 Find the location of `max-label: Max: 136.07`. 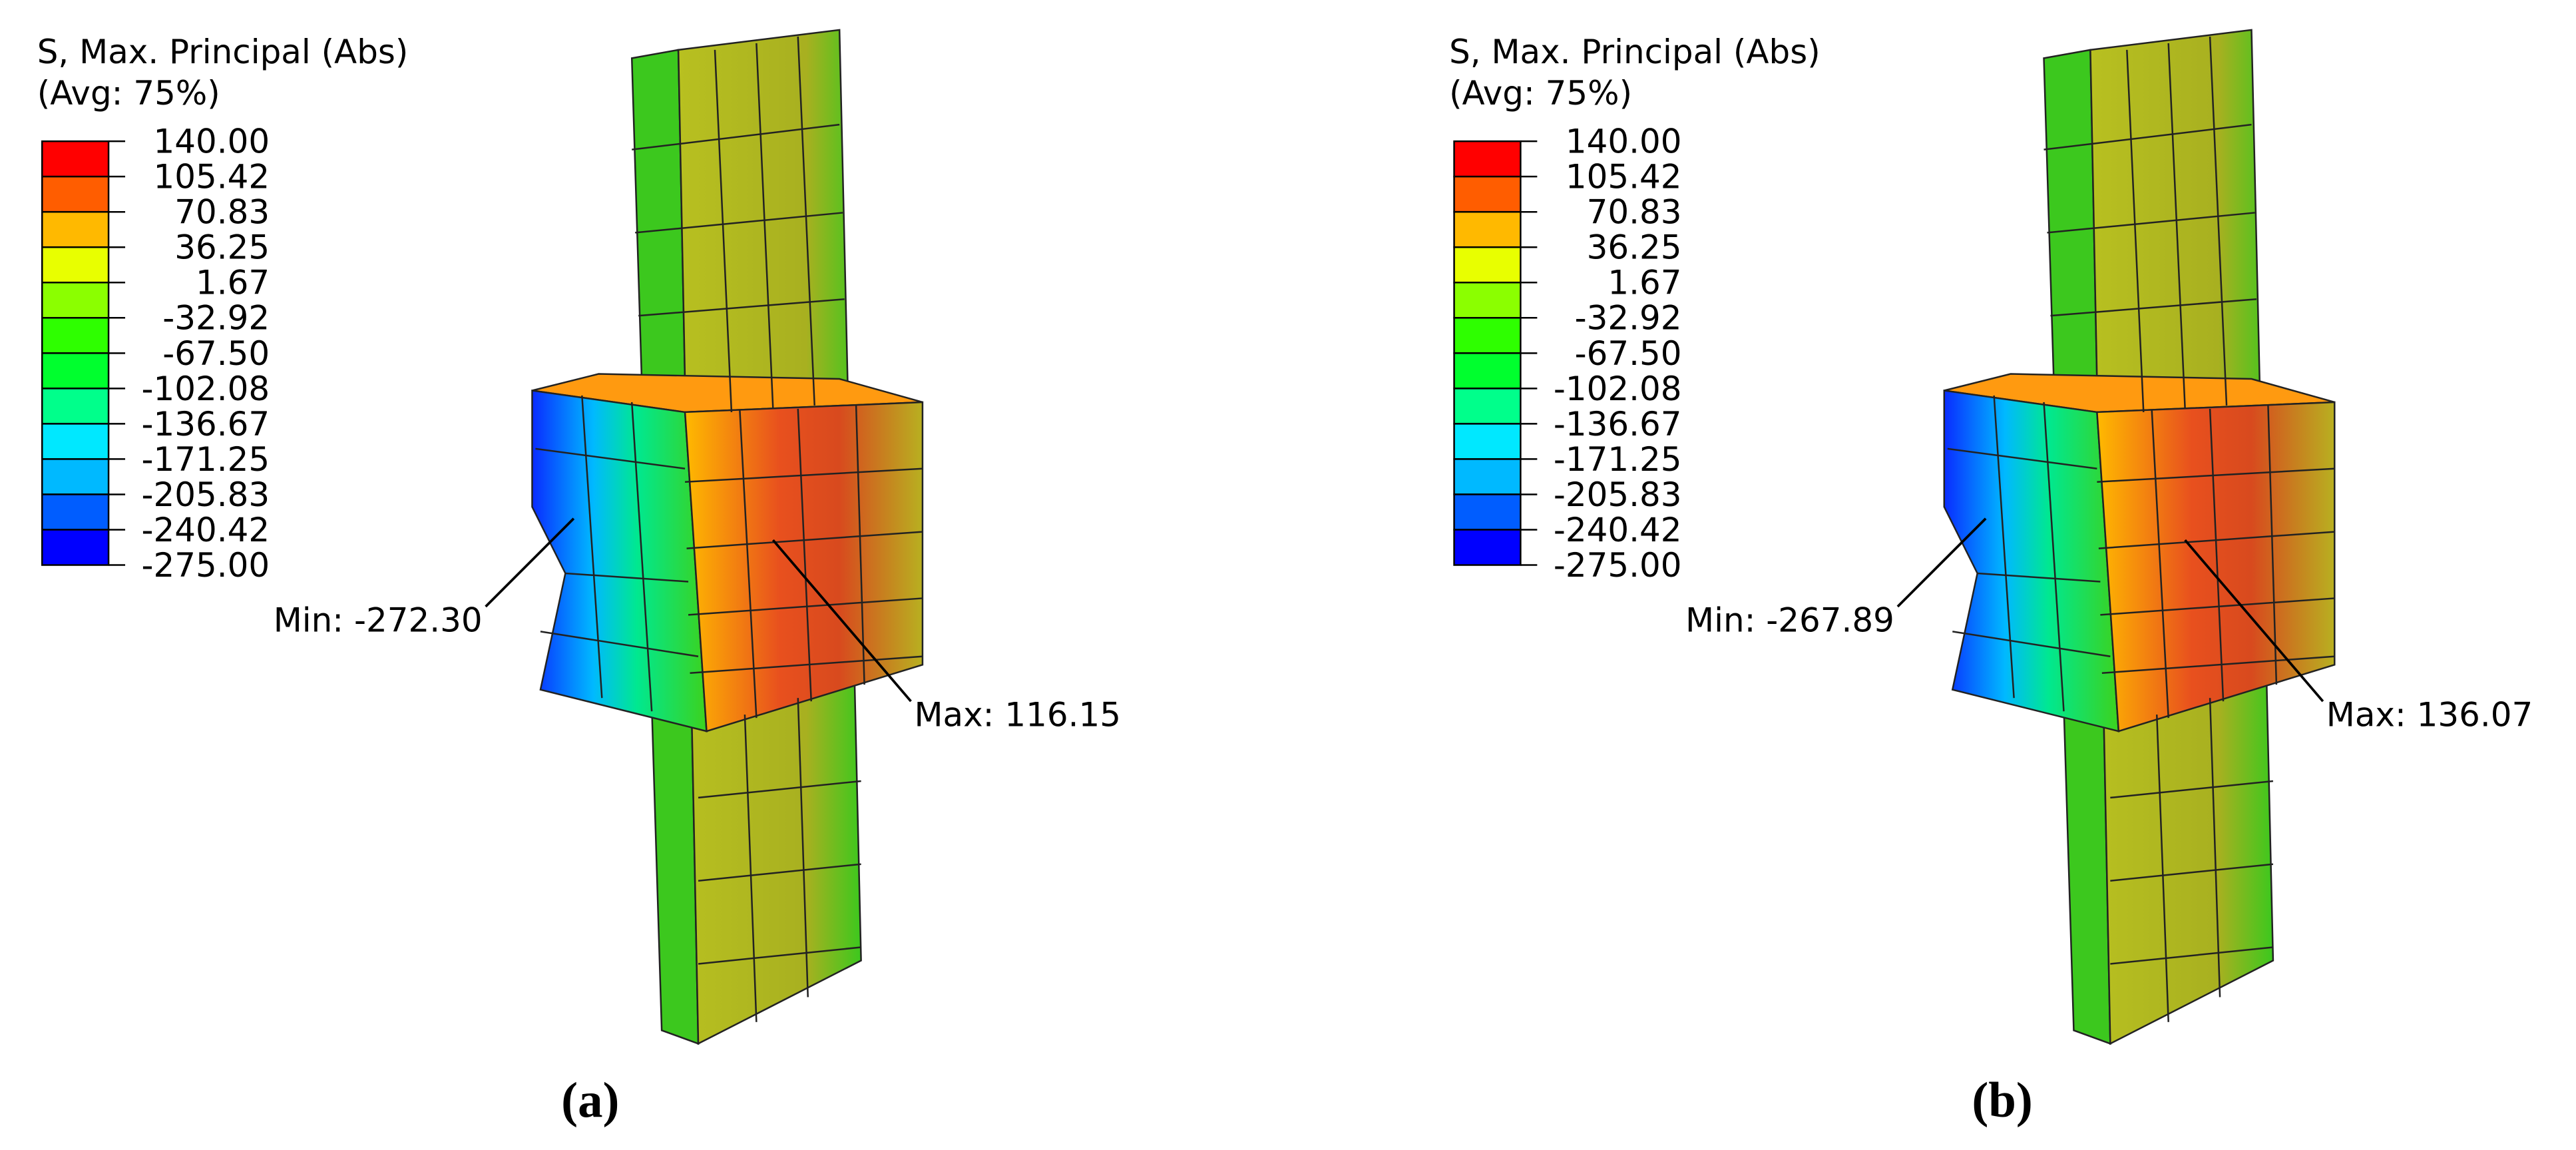

max-label: Max: 136.07 is located at coordinates (2429, 715).